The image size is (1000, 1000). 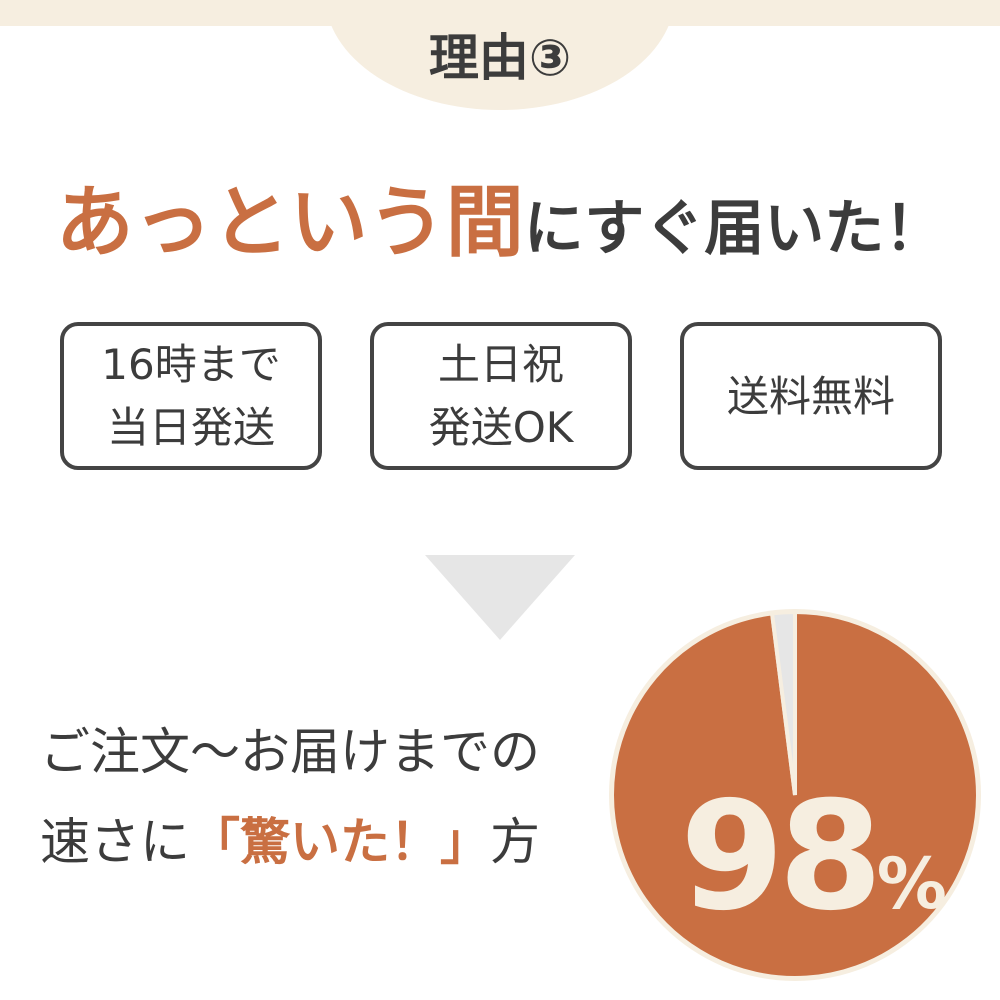 I want to click on feature-line: 送料無料, so click(x=810, y=396).